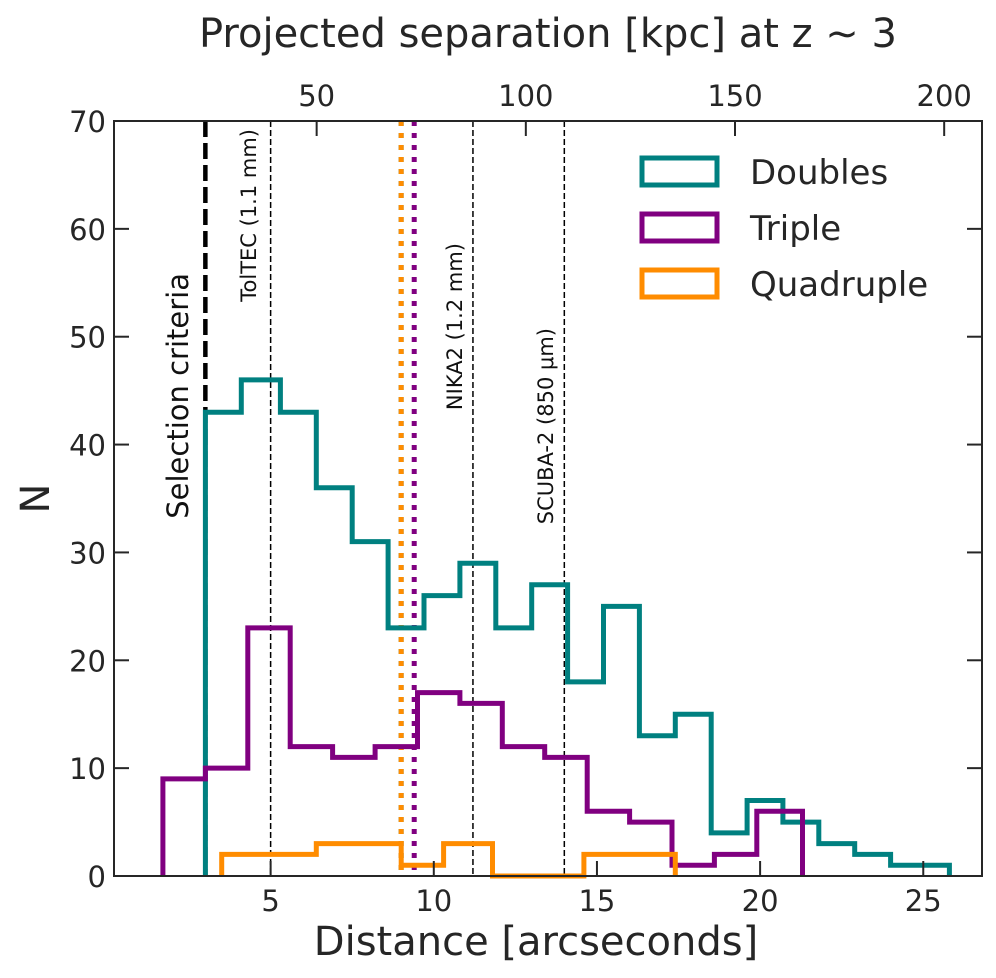 The height and width of the screenshot is (978, 996). What do you see at coordinates (546, 426) in the screenshot?
I see `vline-label-scuba-2-850-m: SCUBA-2 (850 μm)` at bounding box center [546, 426].